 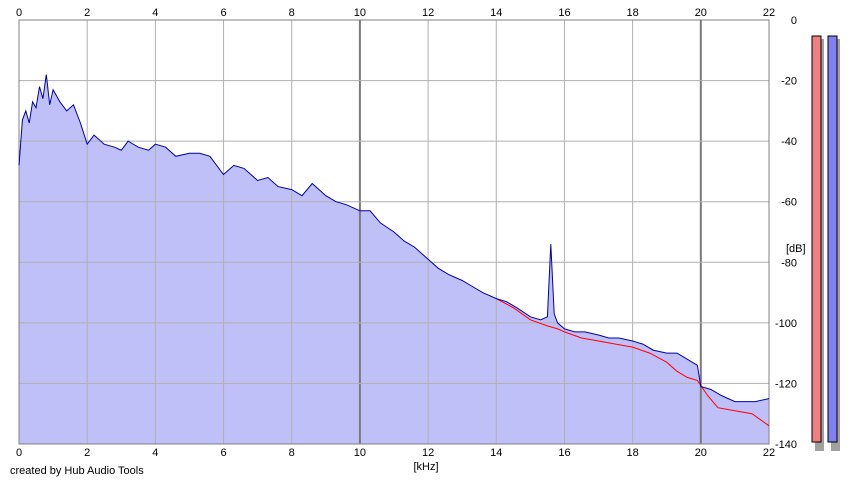 What do you see at coordinates (769, 13) in the screenshot?
I see `x-tick-label-top: 22` at bounding box center [769, 13].